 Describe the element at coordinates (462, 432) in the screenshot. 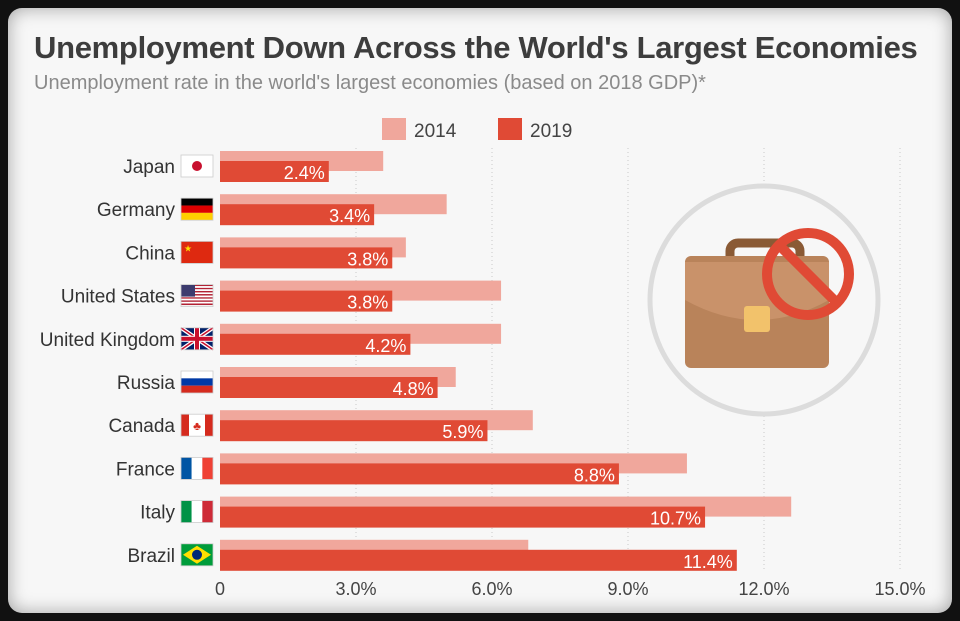

I see `data-label-2019: 5.9%` at that location.